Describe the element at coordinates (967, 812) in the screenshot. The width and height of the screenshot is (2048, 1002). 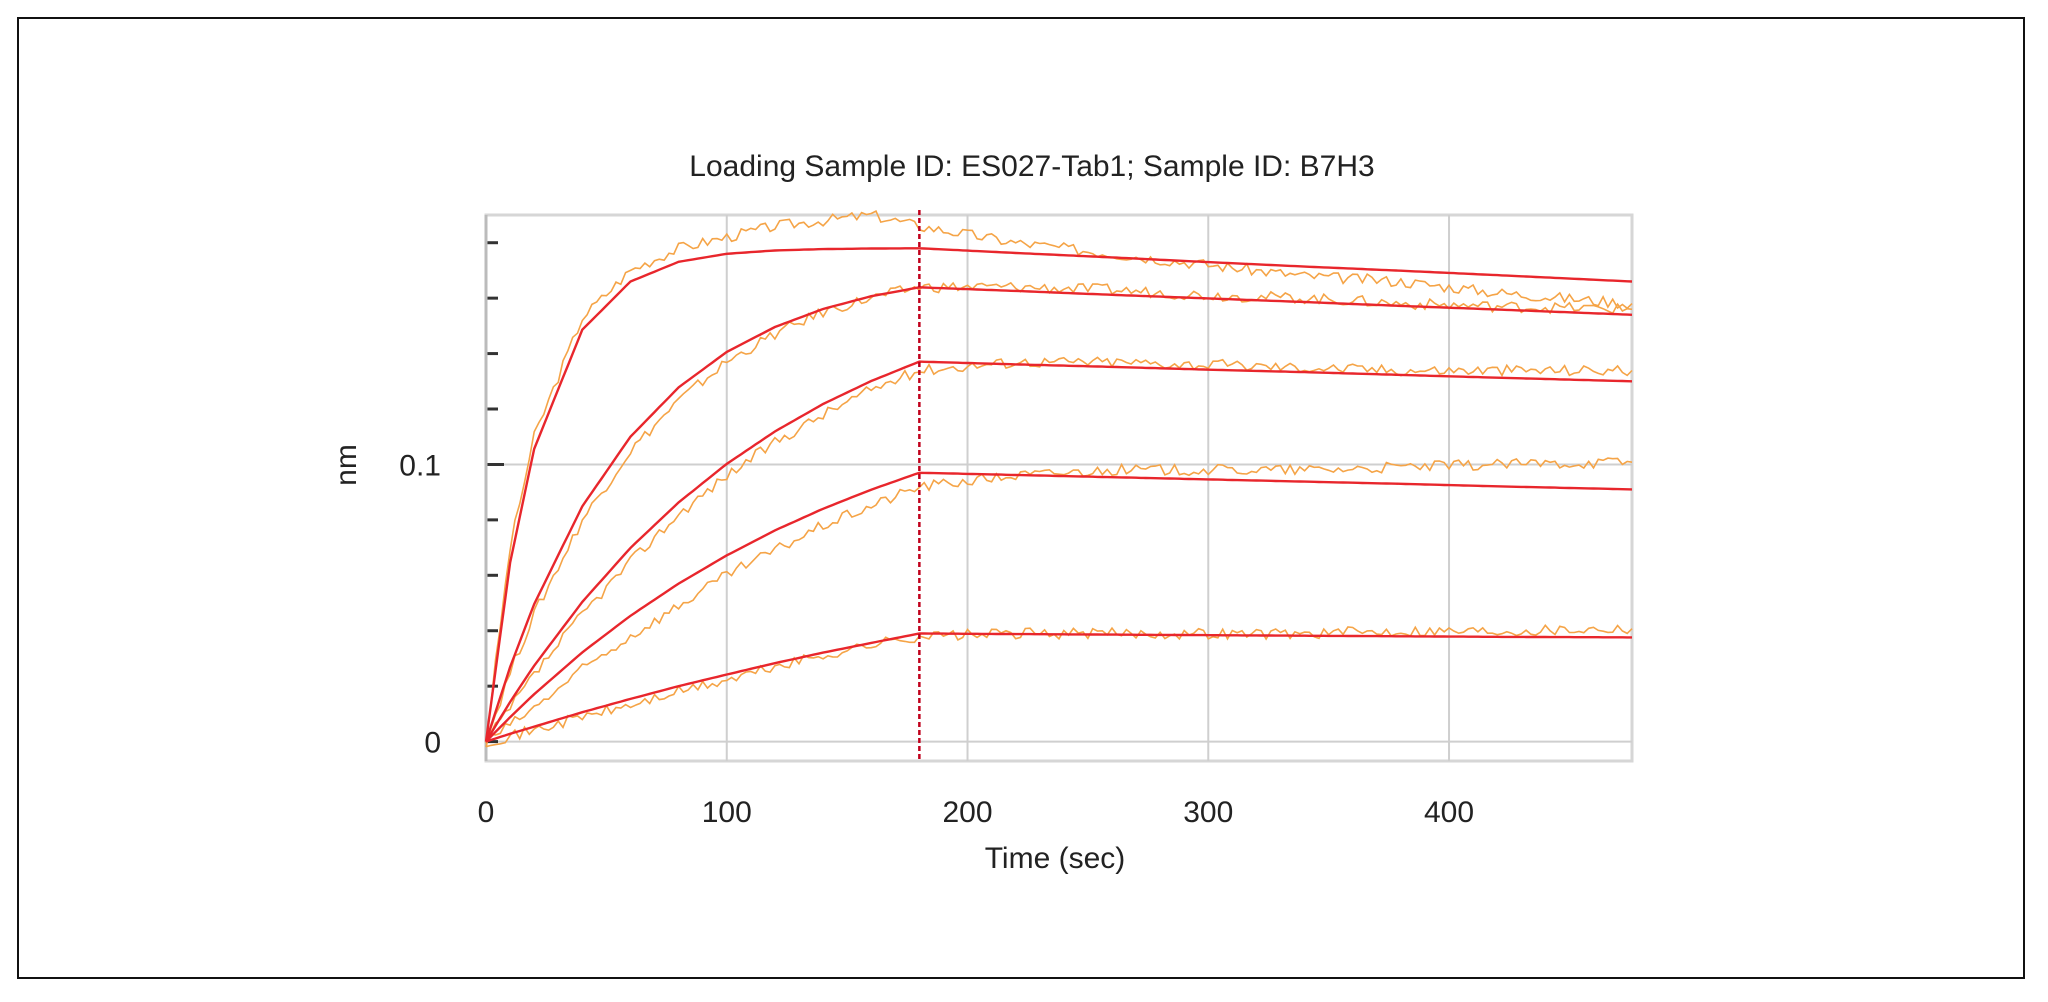
I see `x-tick-label: 200` at that location.